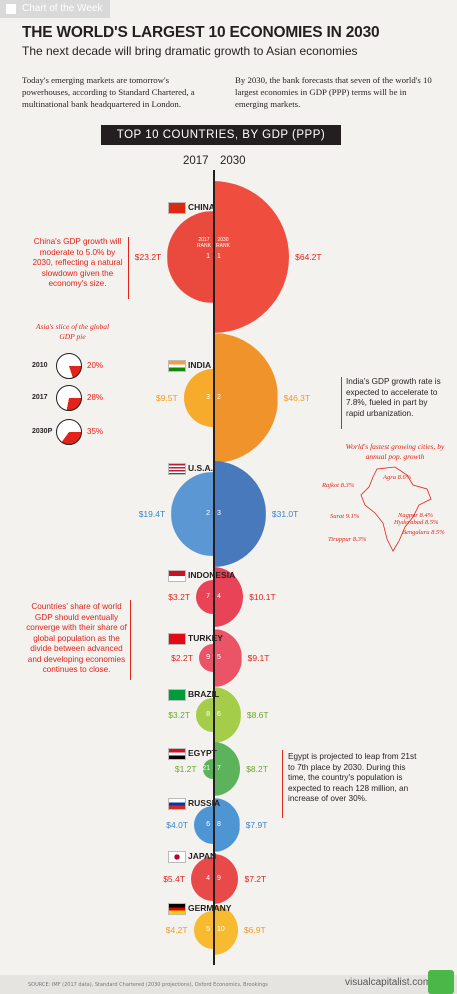 The image size is (457, 994). What do you see at coordinates (202, 753) in the screenshot?
I see `egypt-country-label: EGYPT` at bounding box center [202, 753].